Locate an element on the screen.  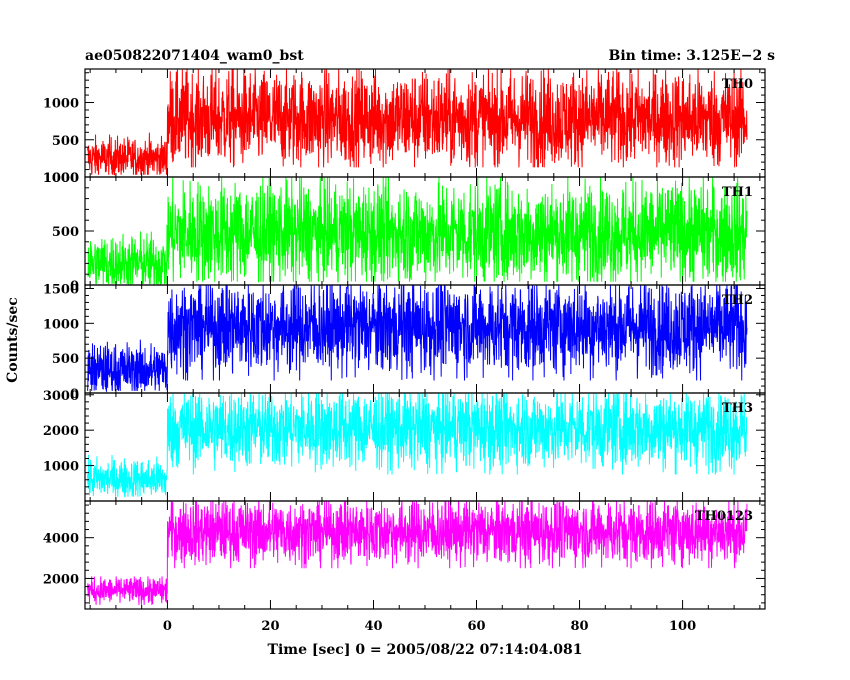
panel-label-th0: TH0 is located at coordinates (737, 84).